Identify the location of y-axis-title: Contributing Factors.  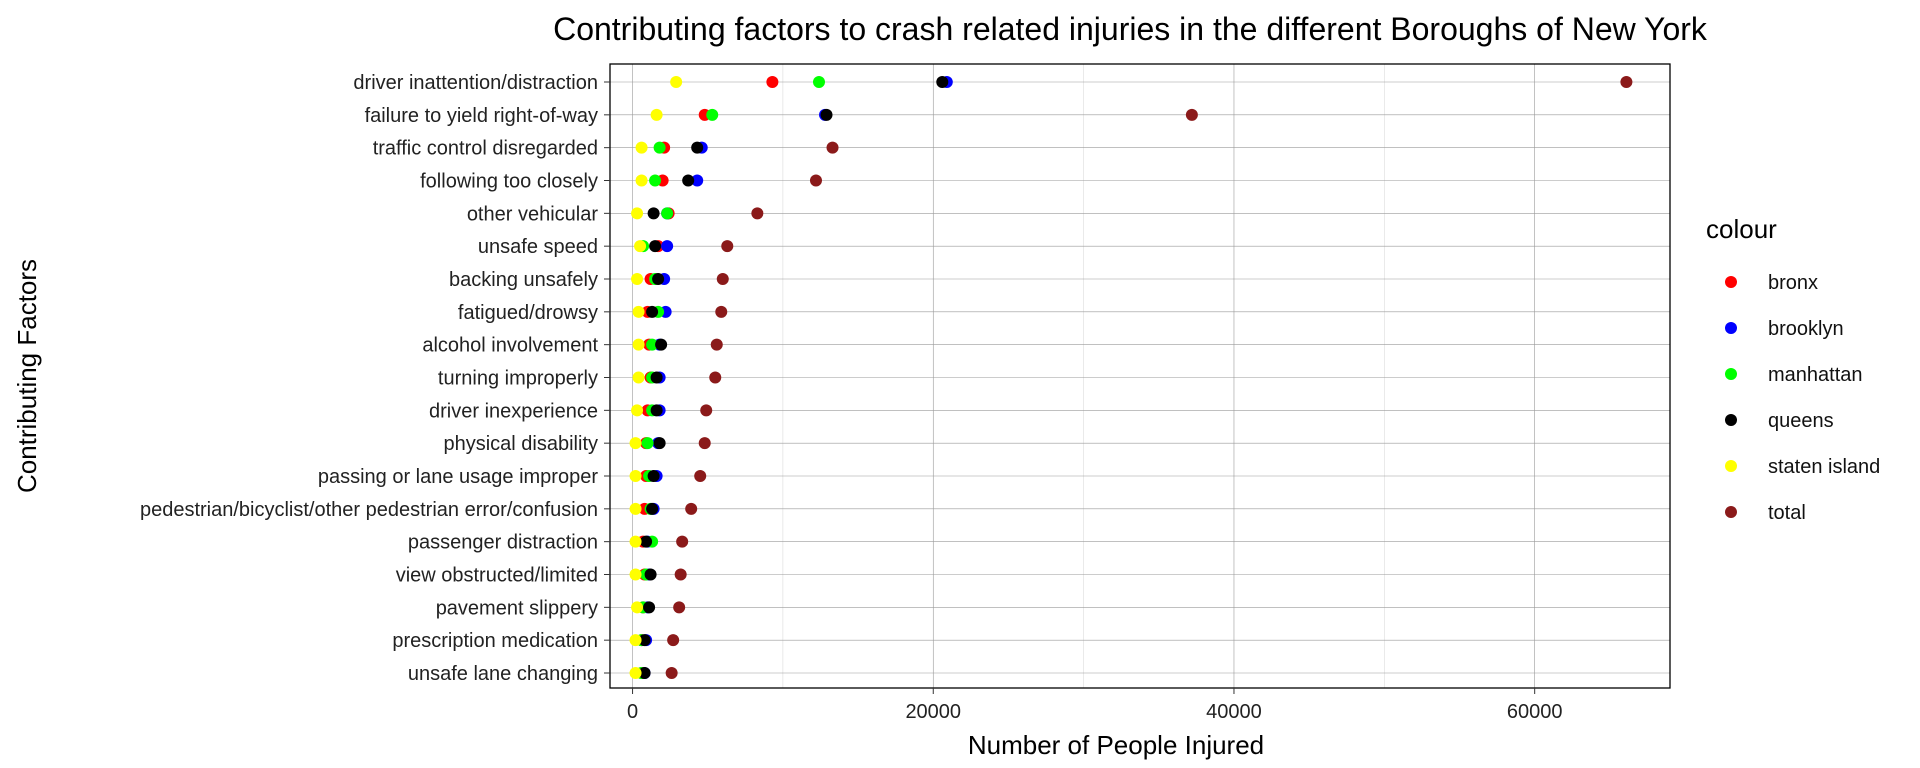
(27, 376).